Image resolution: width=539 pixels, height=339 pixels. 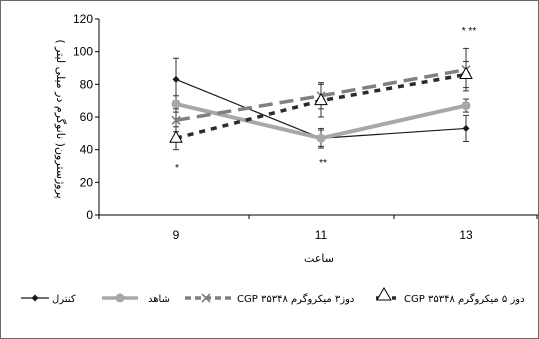 What do you see at coordinates (177, 168) in the screenshot?
I see `significance-label: *` at bounding box center [177, 168].